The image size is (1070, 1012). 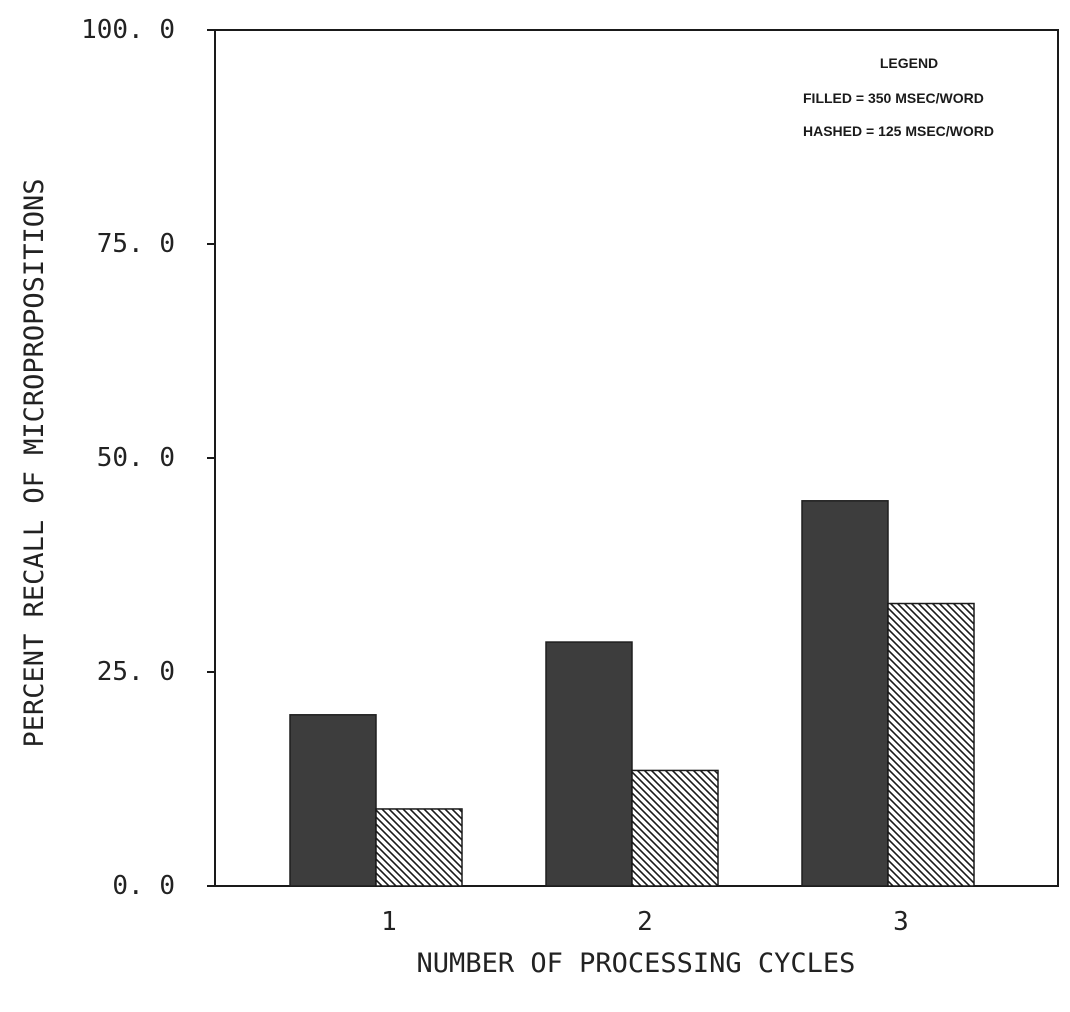 What do you see at coordinates (136, 672) in the screenshot?
I see `y-tick-label: 25. 0` at bounding box center [136, 672].